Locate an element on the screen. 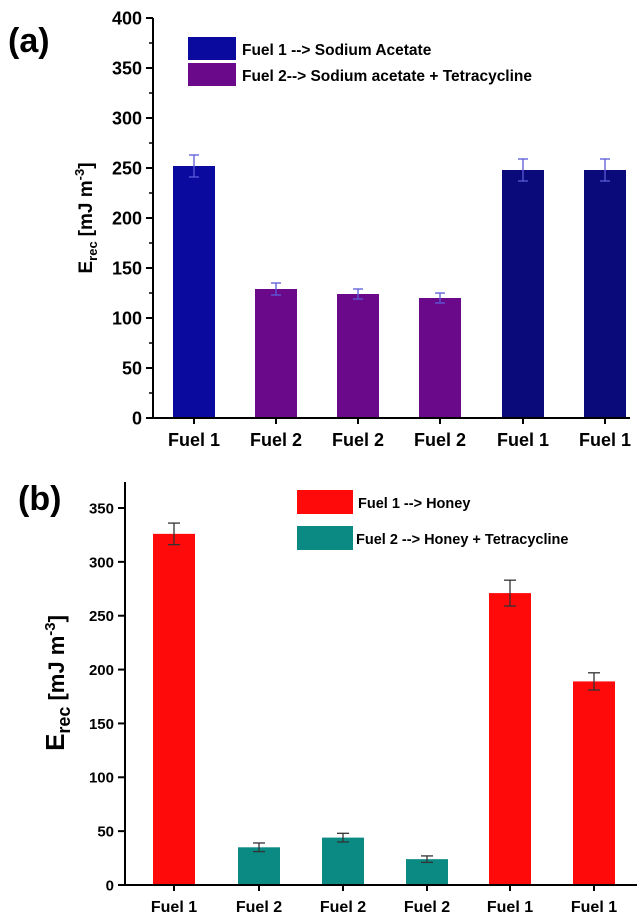  panel-b-label: (b) is located at coordinates (39, 499).